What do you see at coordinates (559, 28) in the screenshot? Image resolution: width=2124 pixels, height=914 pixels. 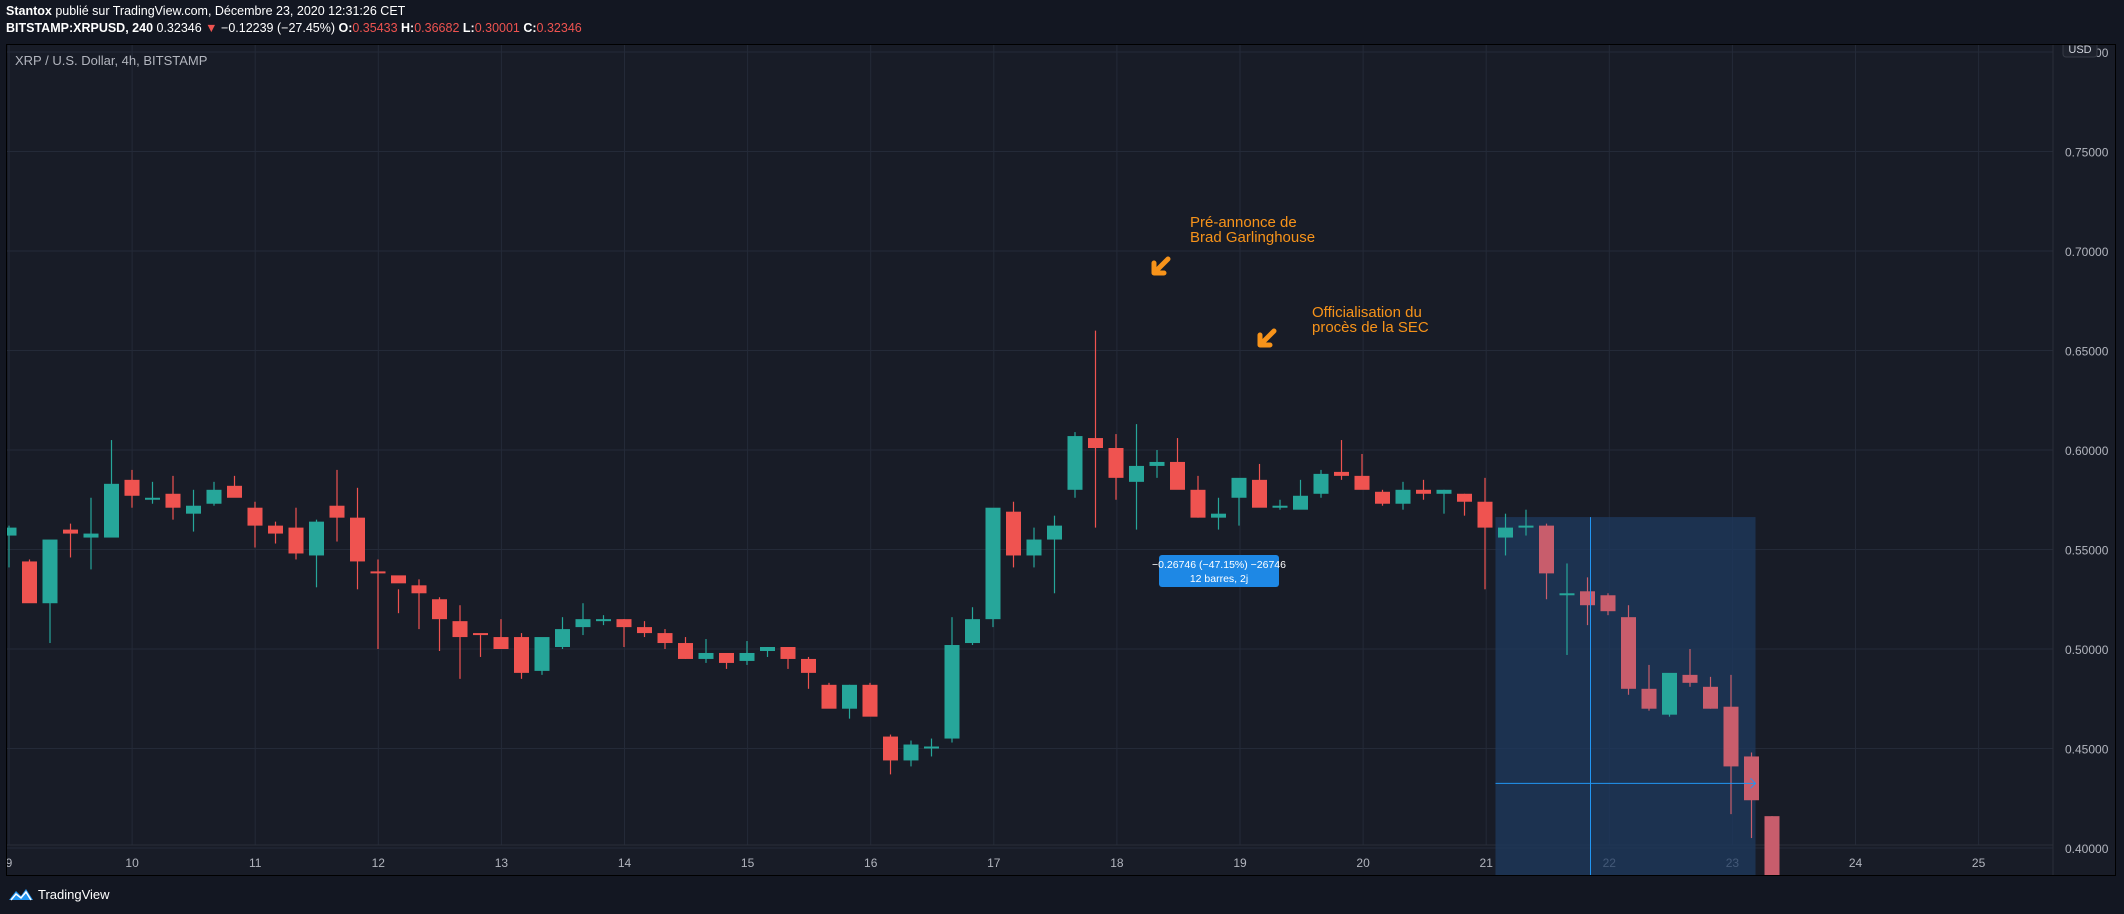 I see `close-value: 0.32346` at bounding box center [559, 28].